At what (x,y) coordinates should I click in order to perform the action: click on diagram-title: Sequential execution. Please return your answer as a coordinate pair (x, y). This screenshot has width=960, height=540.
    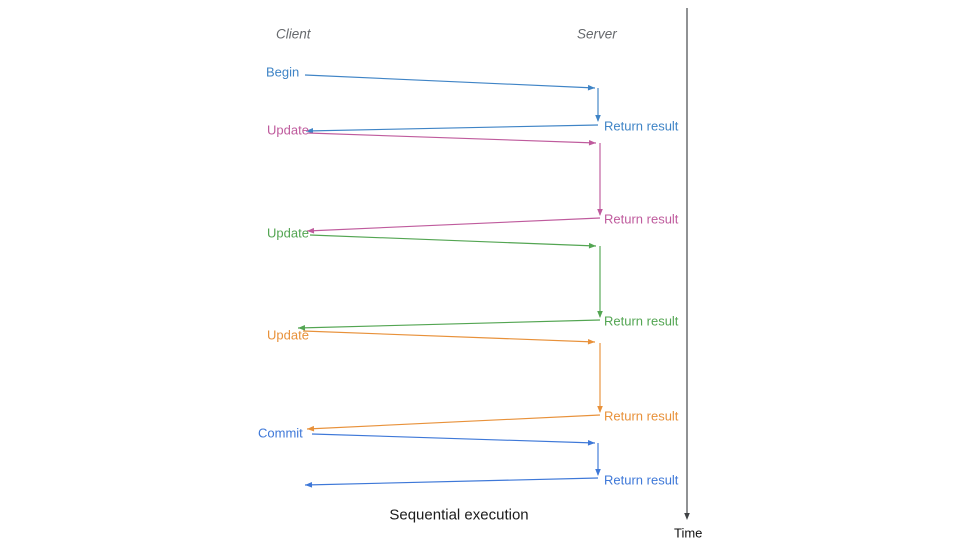
    Looking at the image, I should click on (459, 515).